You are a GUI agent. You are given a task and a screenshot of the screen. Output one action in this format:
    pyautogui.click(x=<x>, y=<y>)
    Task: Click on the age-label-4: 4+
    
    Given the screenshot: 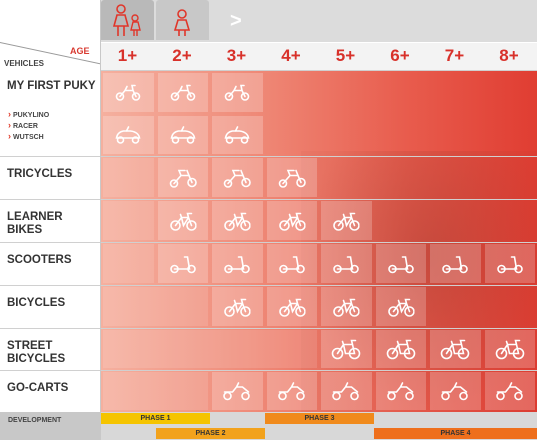 What is the action you would take?
    pyautogui.click(x=291, y=55)
    